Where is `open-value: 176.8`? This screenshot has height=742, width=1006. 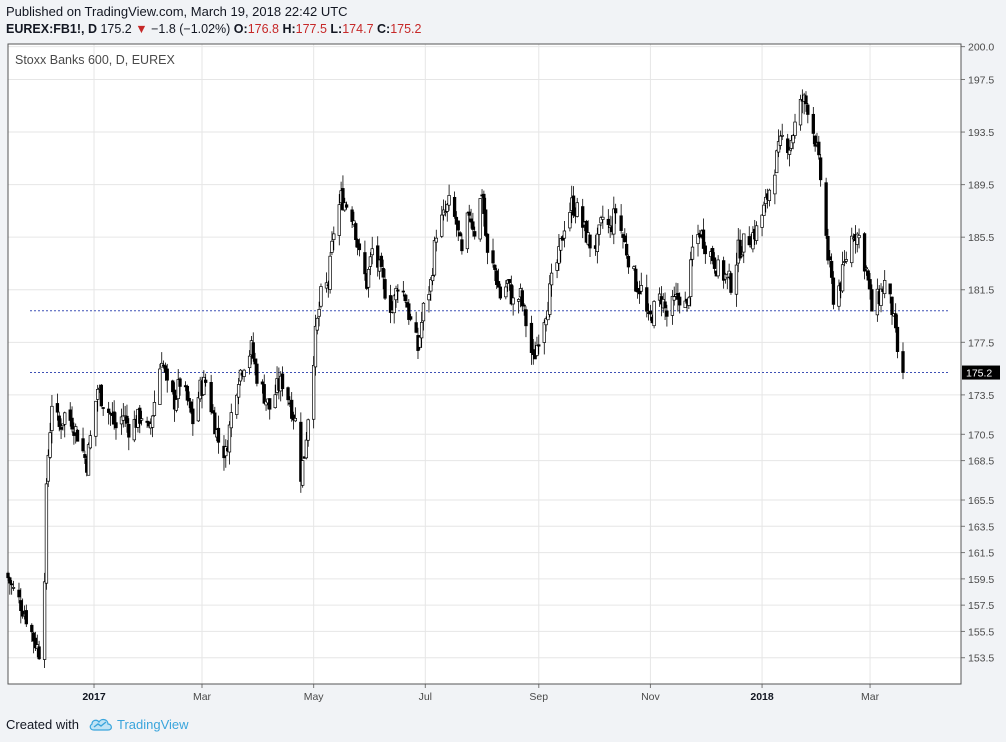 open-value: 176.8 is located at coordinates (263, 29).